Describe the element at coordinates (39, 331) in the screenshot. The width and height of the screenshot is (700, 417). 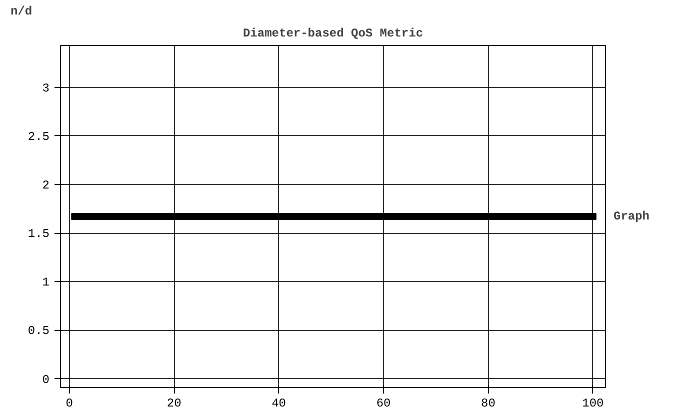
I see `y-tick-label: 0.5` at that location.